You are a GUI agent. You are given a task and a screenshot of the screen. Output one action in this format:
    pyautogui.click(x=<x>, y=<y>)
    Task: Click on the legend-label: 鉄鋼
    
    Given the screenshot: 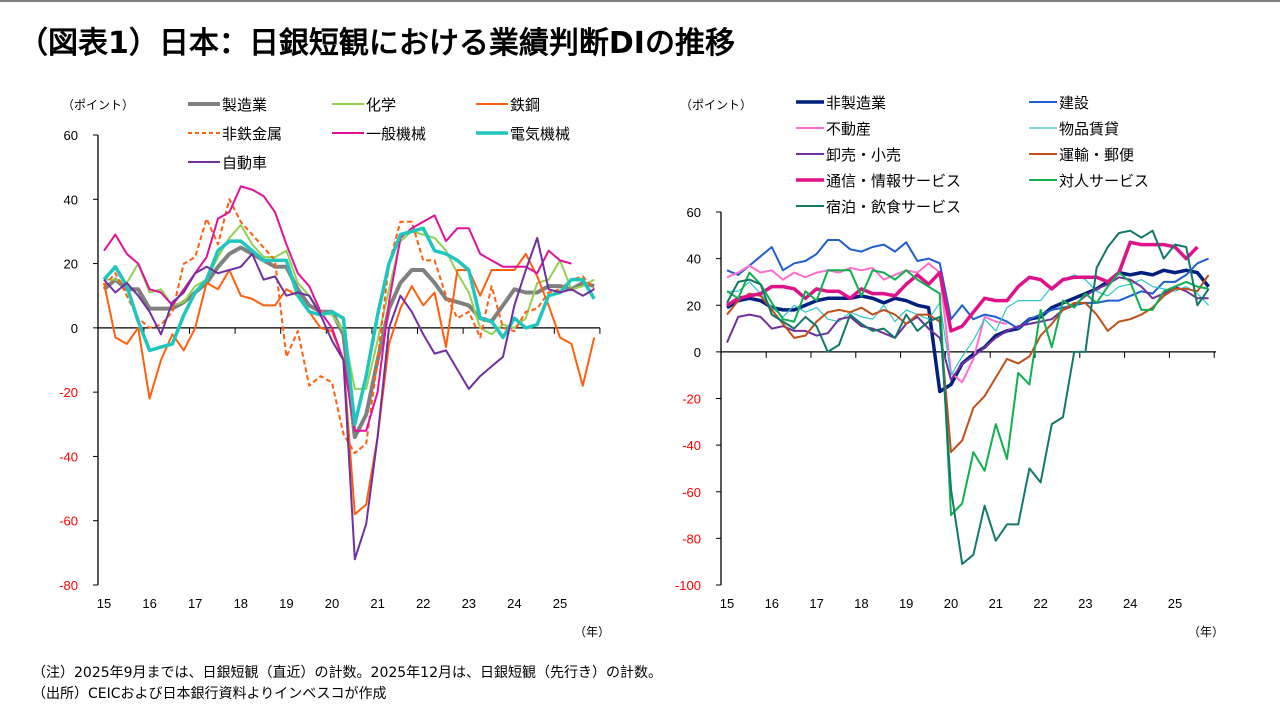 What is the action you would take?
    pyautogui.click(x=525, y=105)
    